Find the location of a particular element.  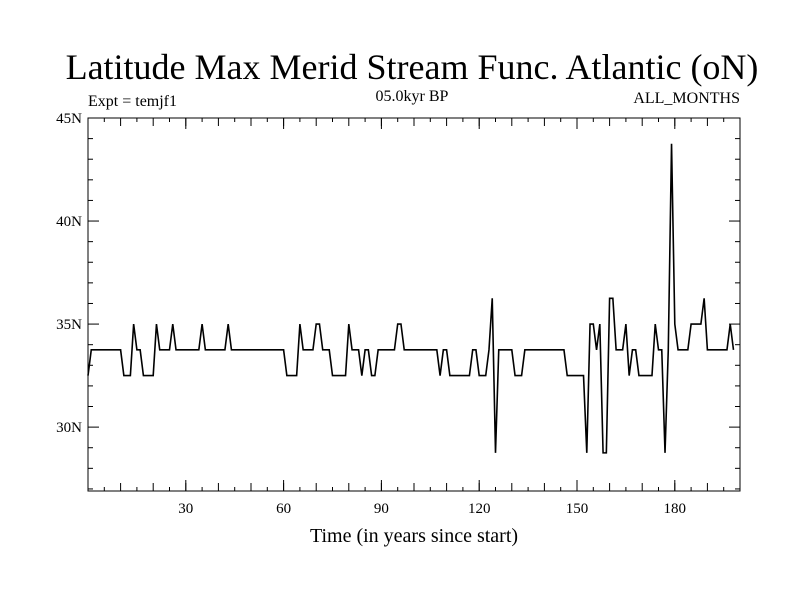

y-tick-label: 30N is located at coordinates (69, 428).